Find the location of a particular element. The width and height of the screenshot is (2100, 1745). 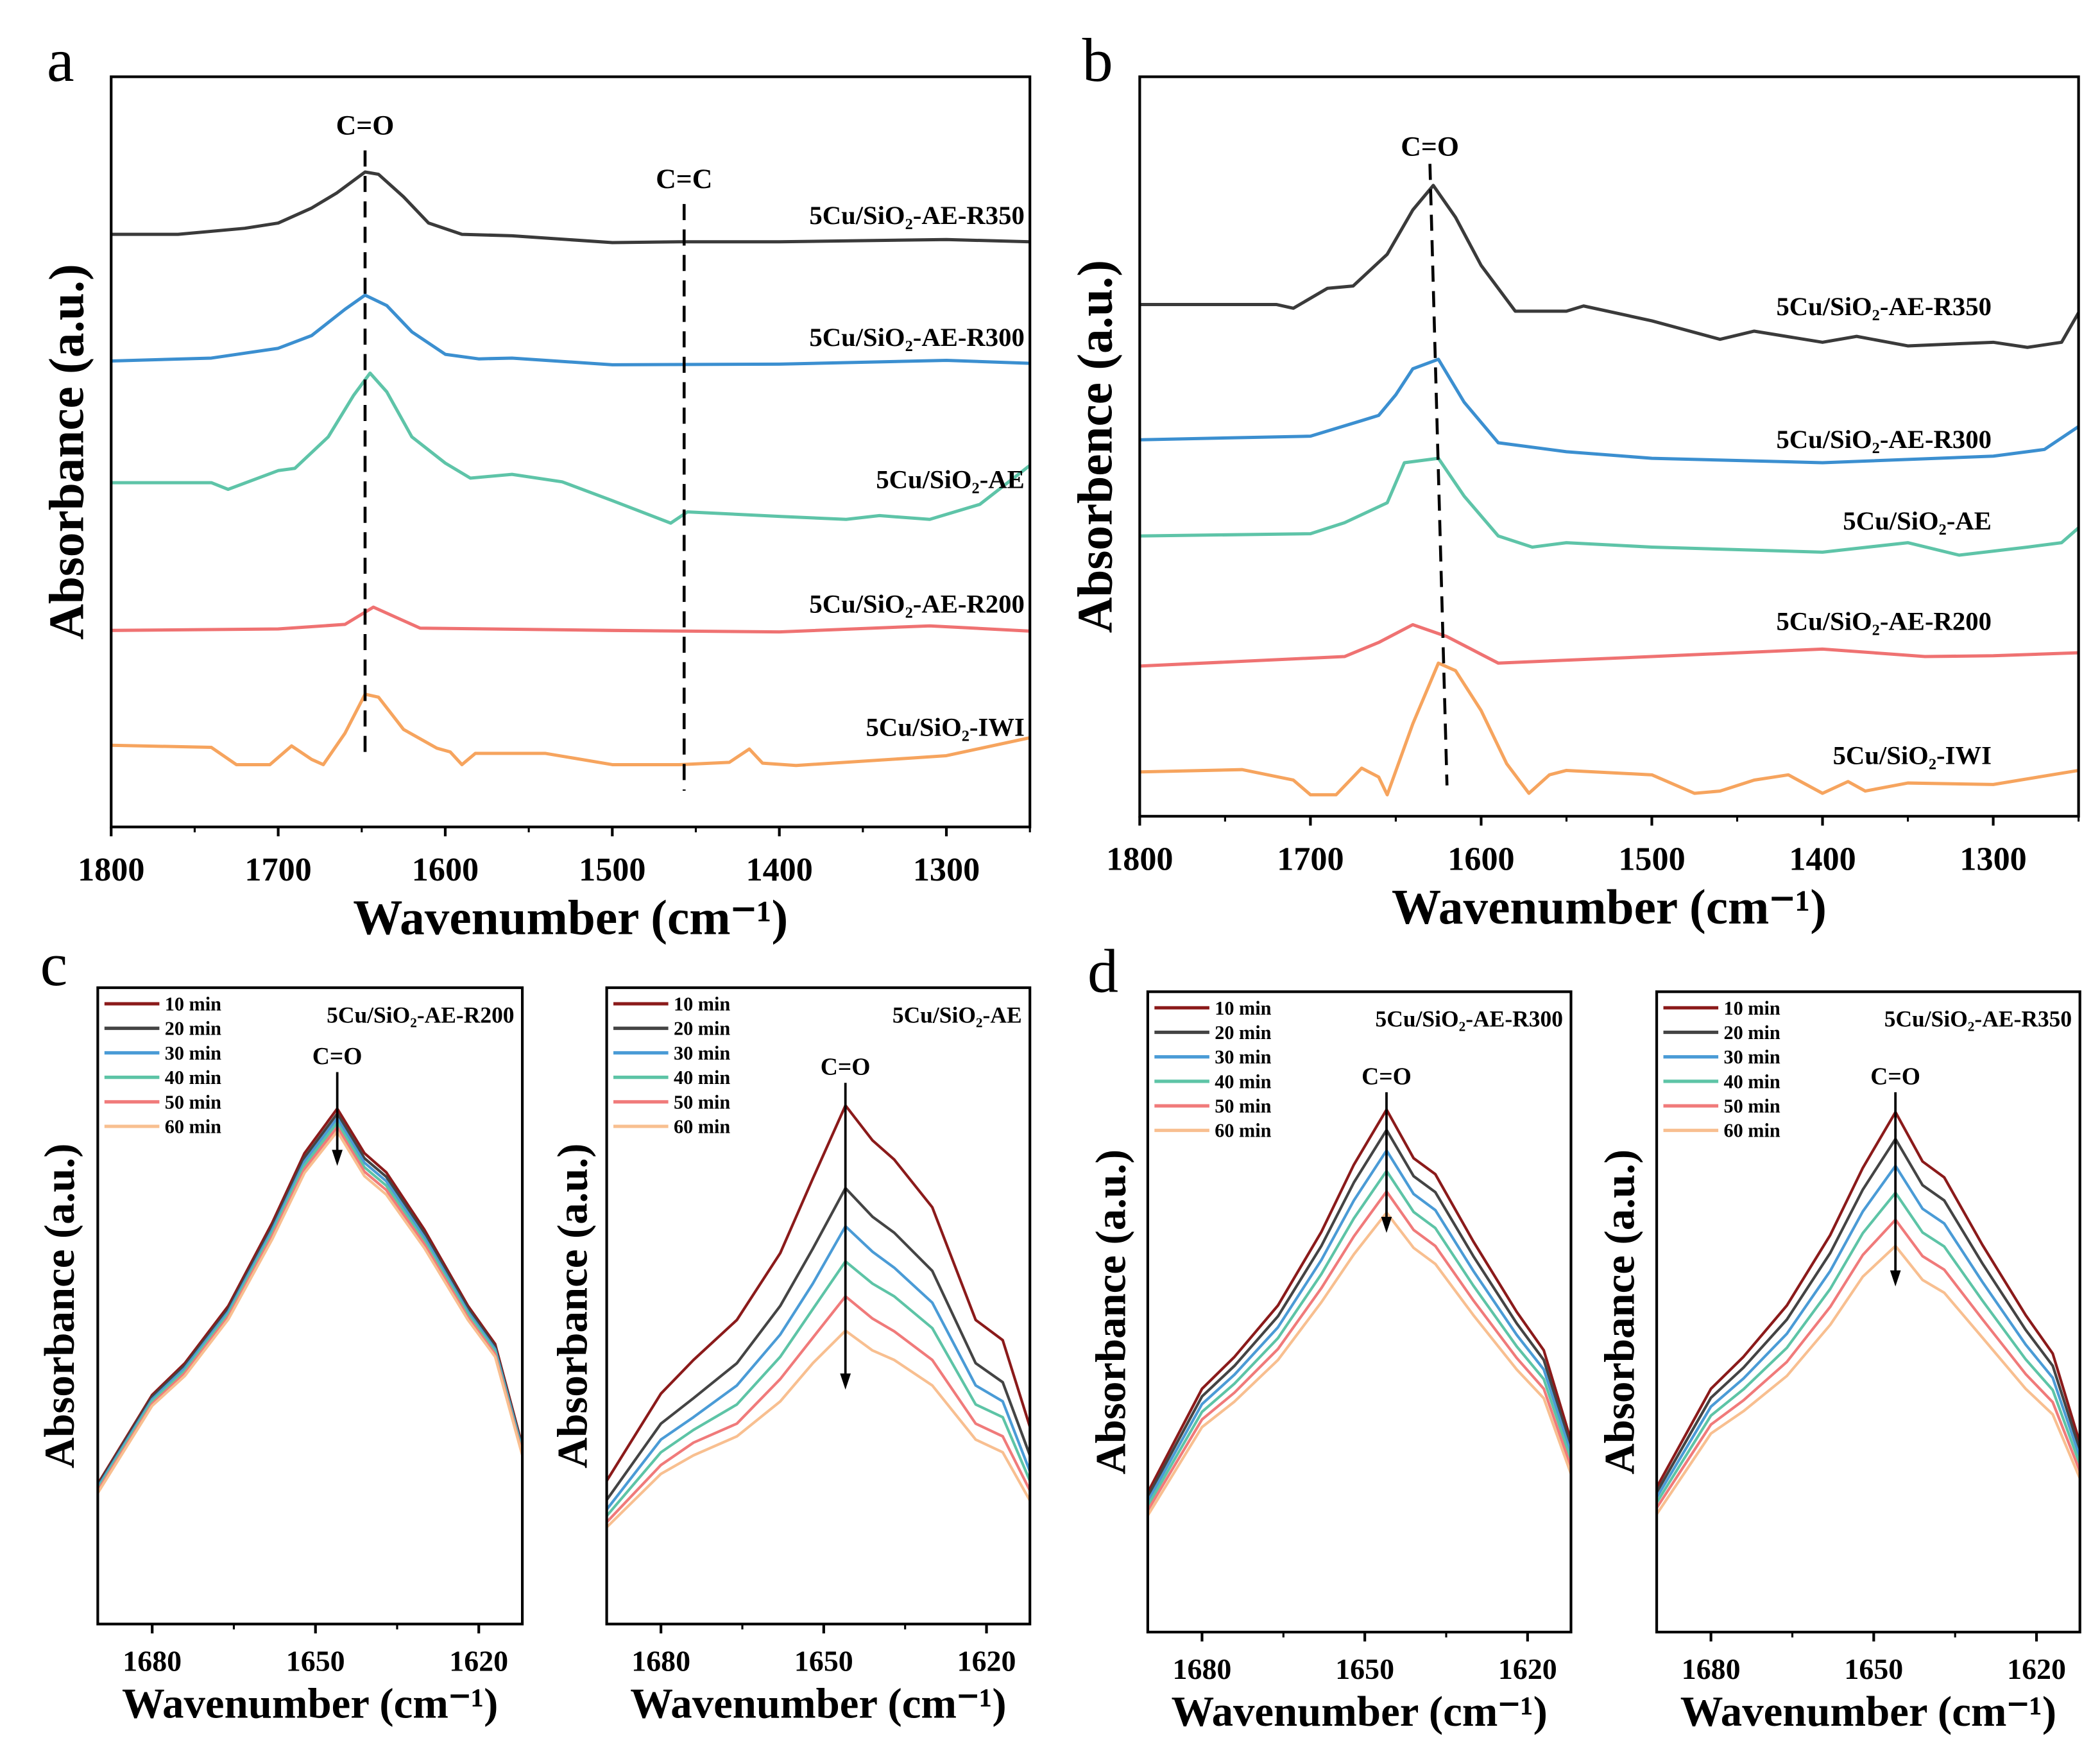

series-label: 5Cu/SiO₂-AE-R200 is located at coordinates (1883, 621).